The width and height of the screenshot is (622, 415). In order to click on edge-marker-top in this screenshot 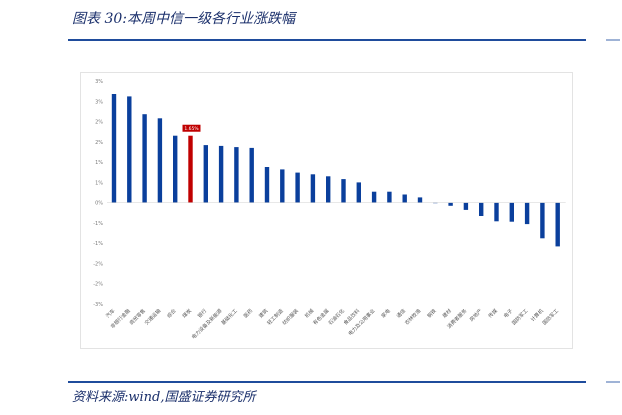, I will do `click(613, 40)`.